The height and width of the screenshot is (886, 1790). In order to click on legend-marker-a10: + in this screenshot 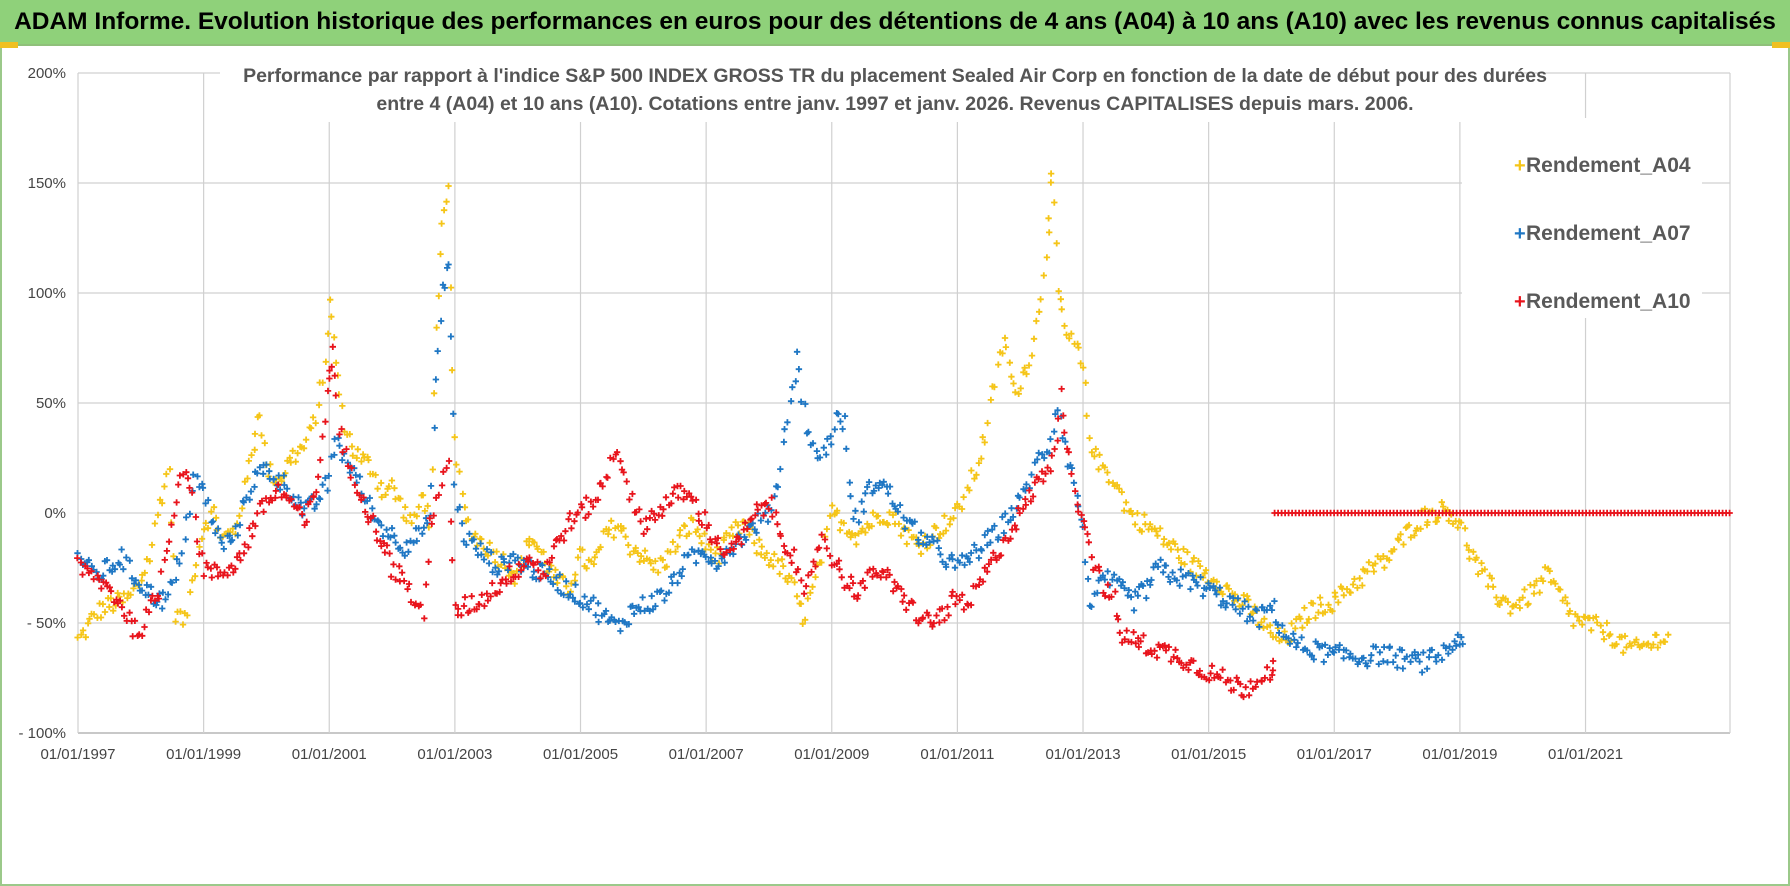, I will do `click(1520, 302)`.